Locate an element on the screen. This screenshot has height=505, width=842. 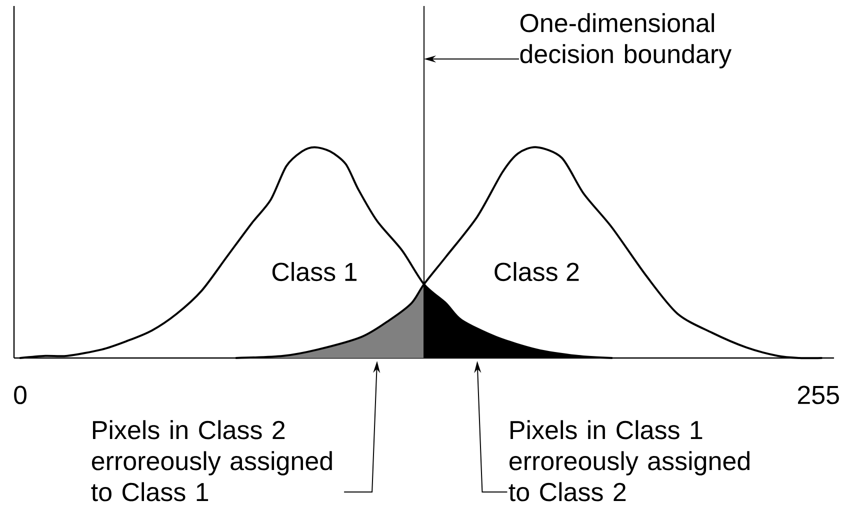
x-tick-label: 0 is located at coordinates (20, 395).